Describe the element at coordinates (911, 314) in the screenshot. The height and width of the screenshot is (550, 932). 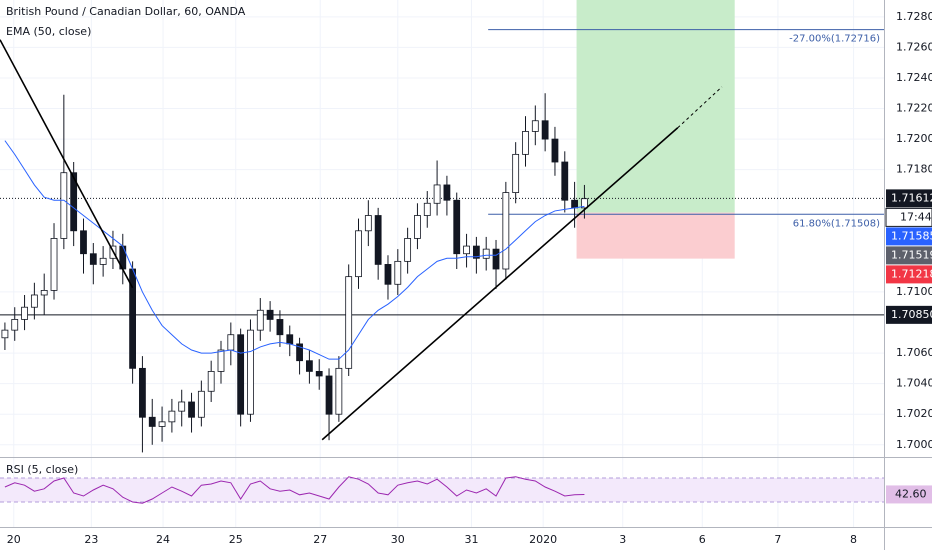
I see `price-tag-label: 1.70850` at that location.